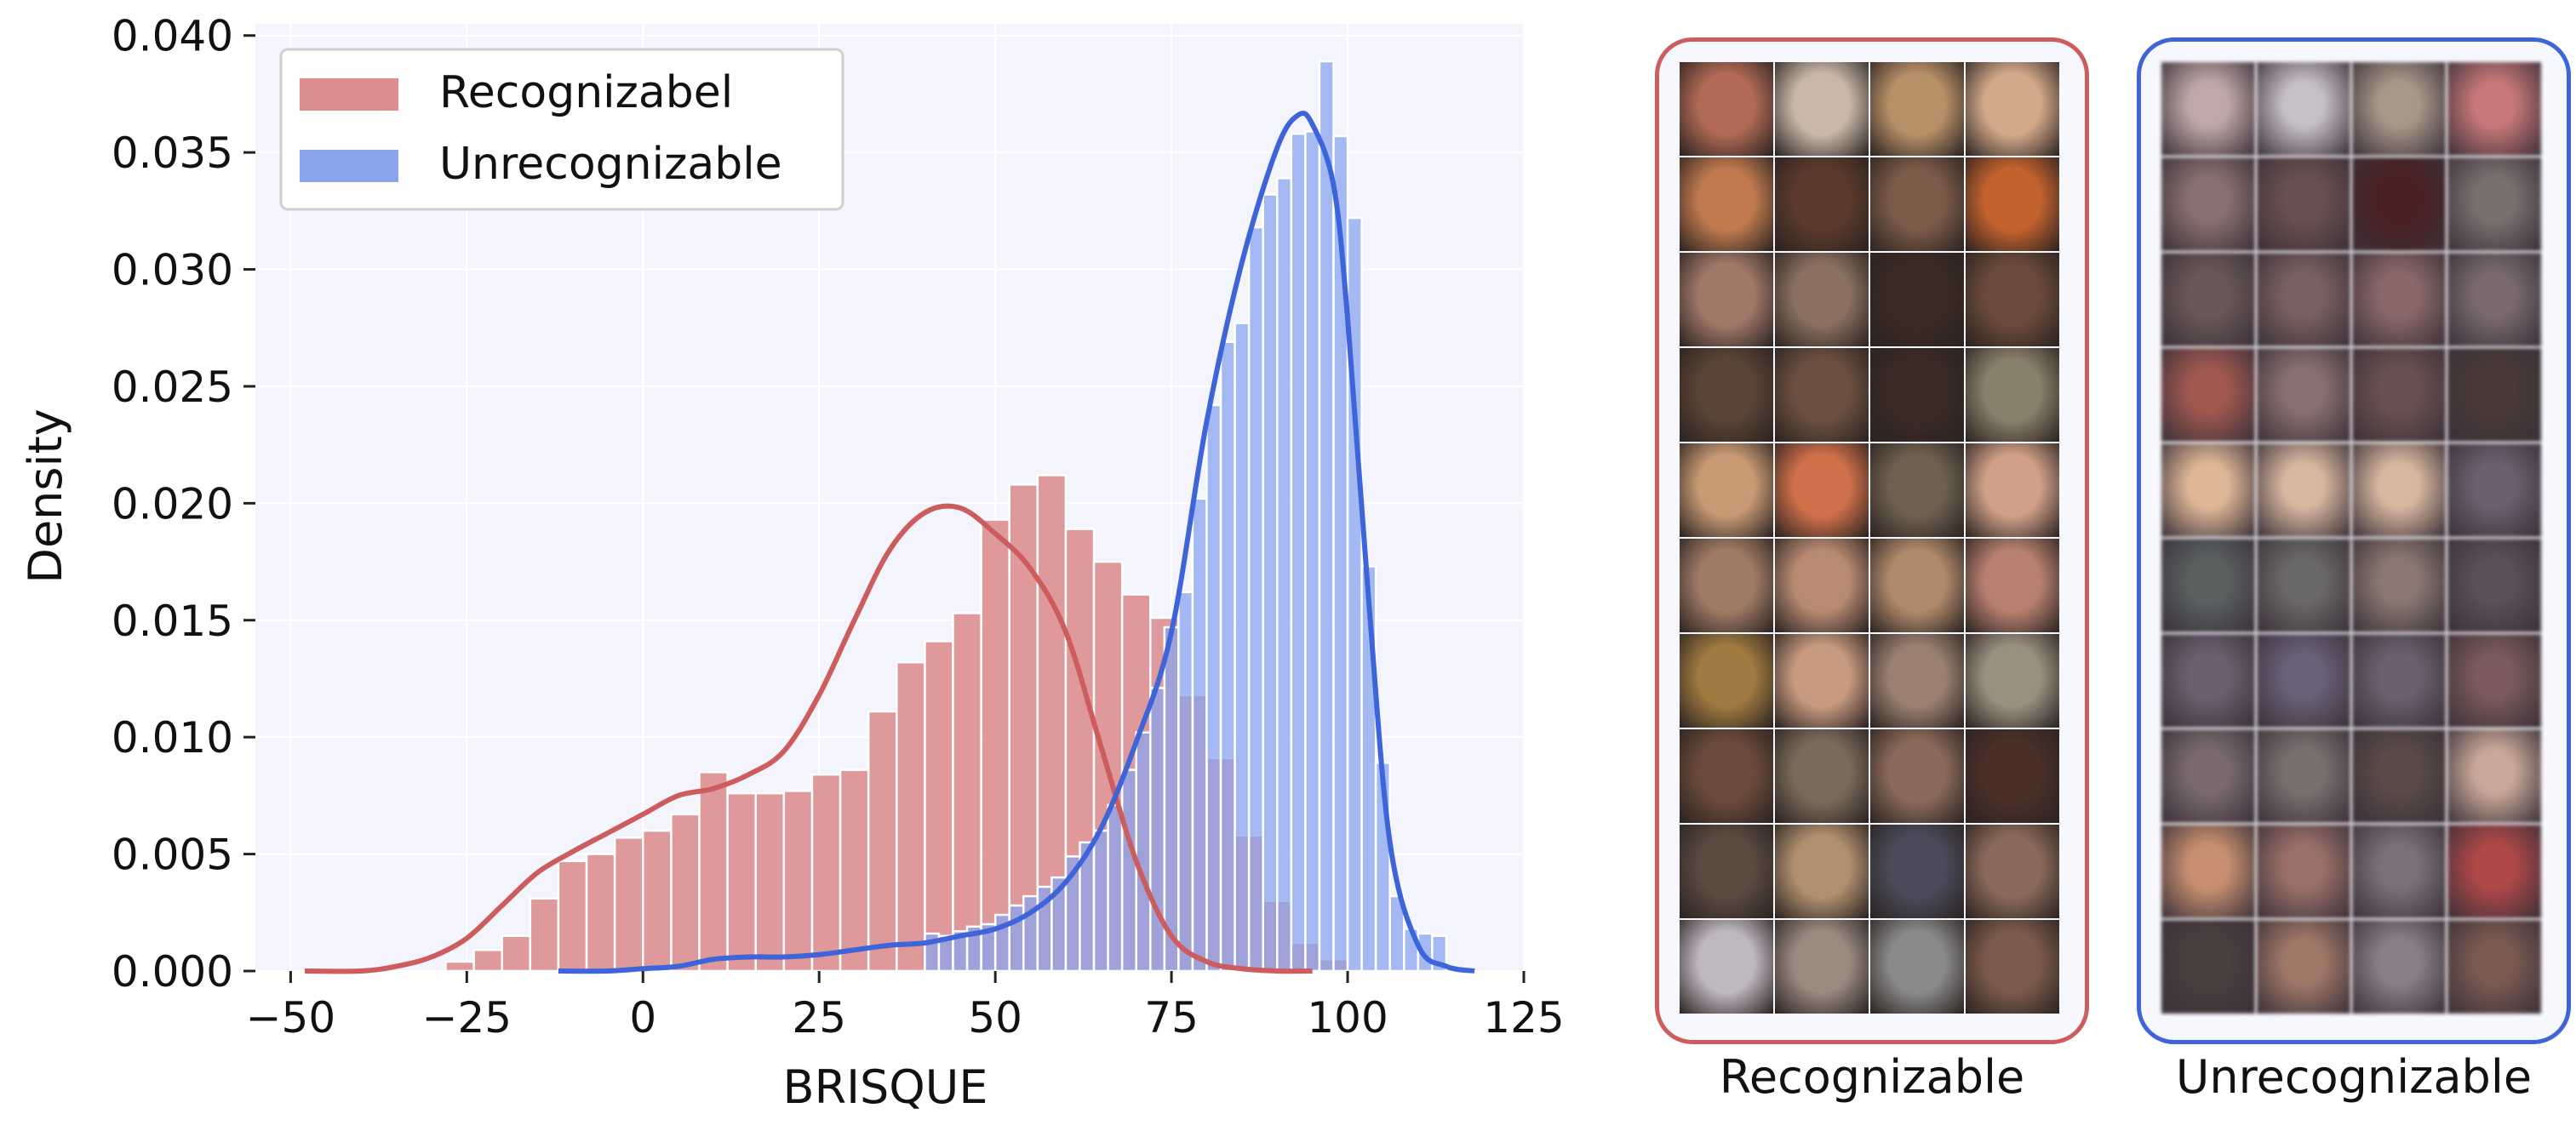  I want to click on x-tick-label: −25, so click(467, 1017).